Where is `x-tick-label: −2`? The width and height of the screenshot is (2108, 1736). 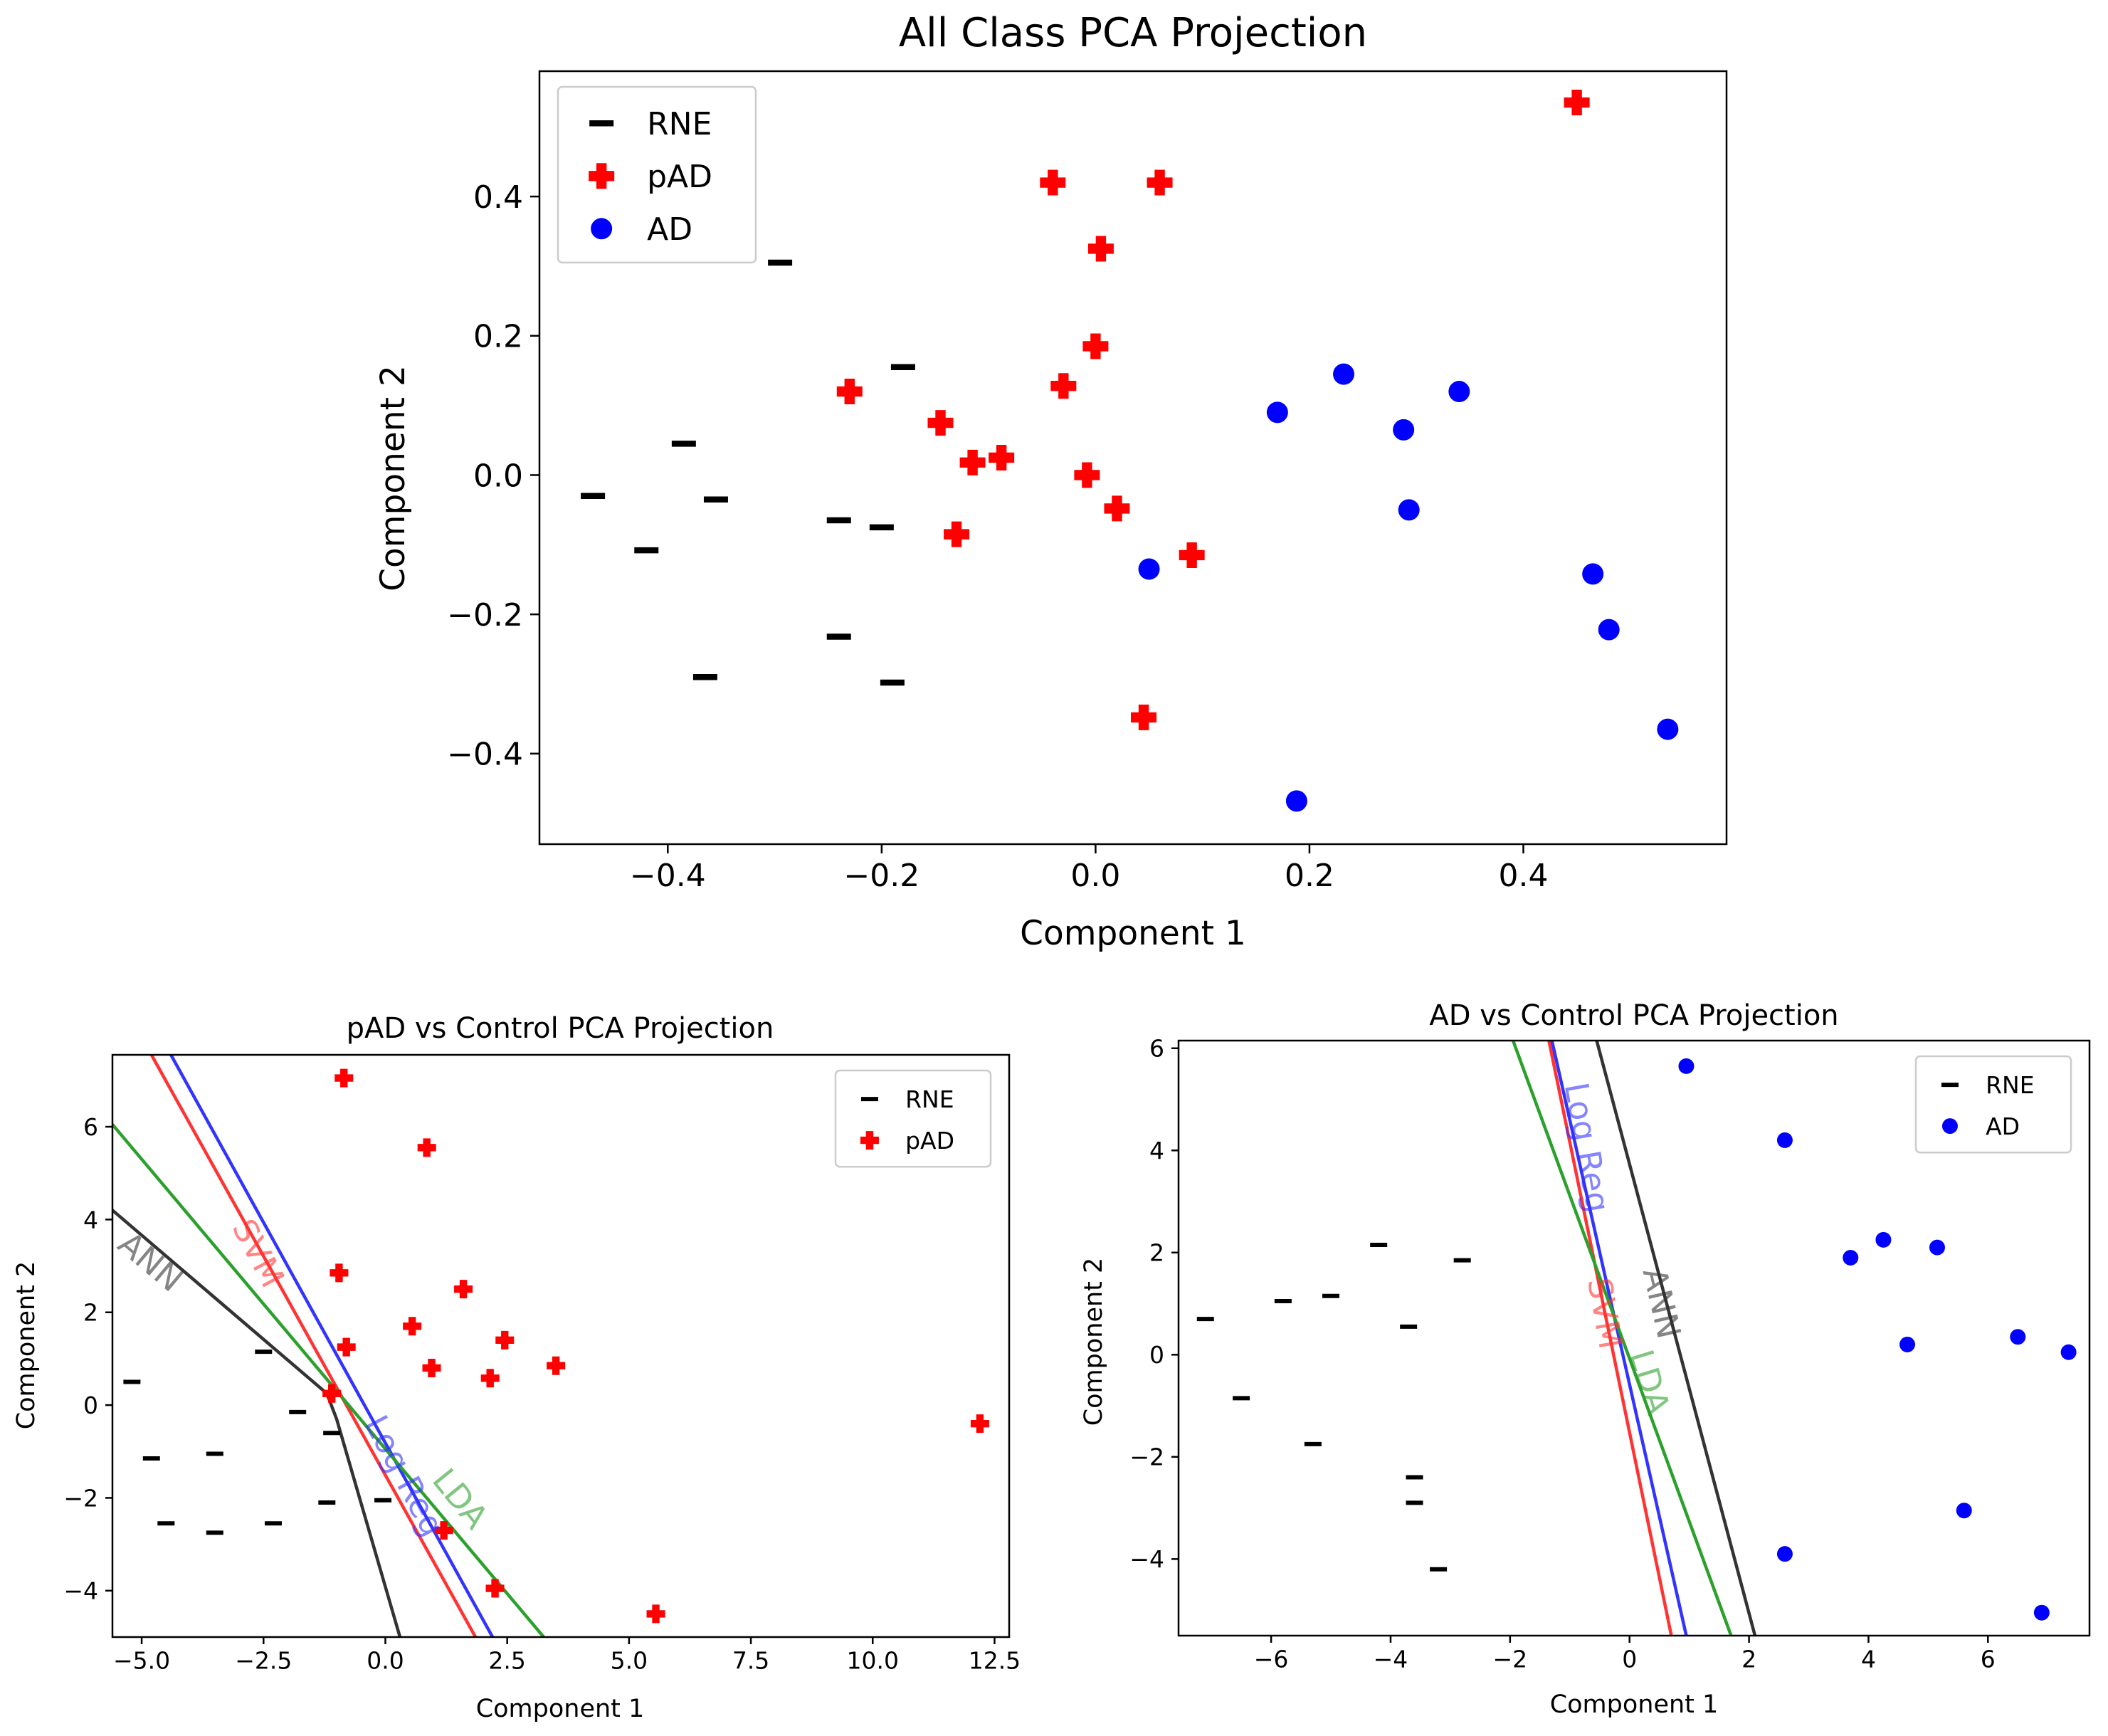
x-tick-label: −2 is located at coordinates (1510, 1659).